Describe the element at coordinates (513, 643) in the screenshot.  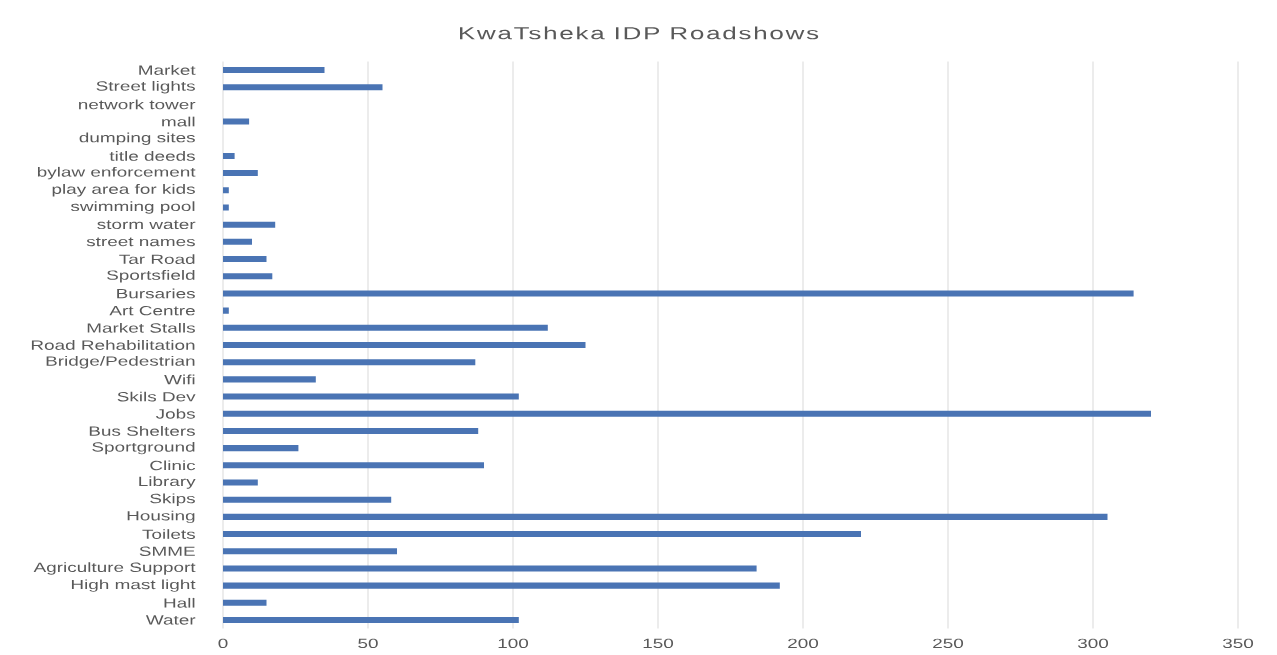
I see `x-tick-label: 100` at that location.